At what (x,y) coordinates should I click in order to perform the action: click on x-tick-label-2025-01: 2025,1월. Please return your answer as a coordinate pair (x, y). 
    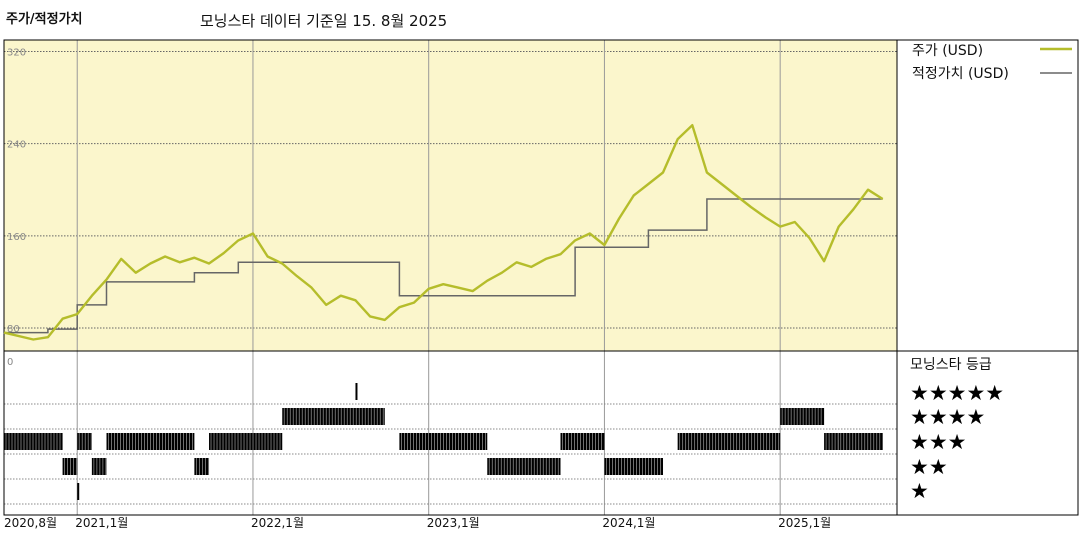
    Looking at the image, I should click on (804, 523).